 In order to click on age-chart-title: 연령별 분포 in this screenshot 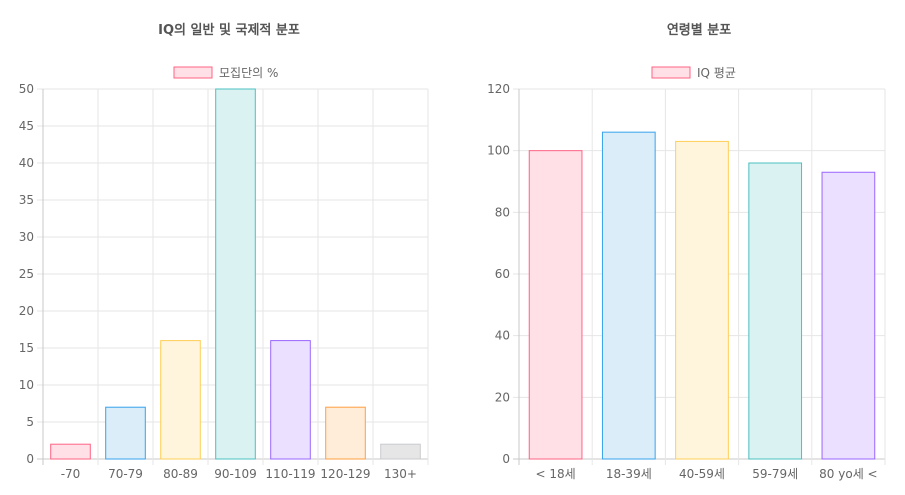, I will do `click(699, 30)`.